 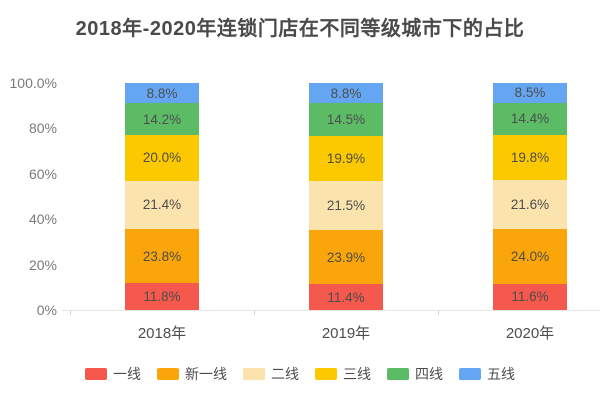 I want to click on bar-segment-四线: 14.4%, so click(x=530, y=119).